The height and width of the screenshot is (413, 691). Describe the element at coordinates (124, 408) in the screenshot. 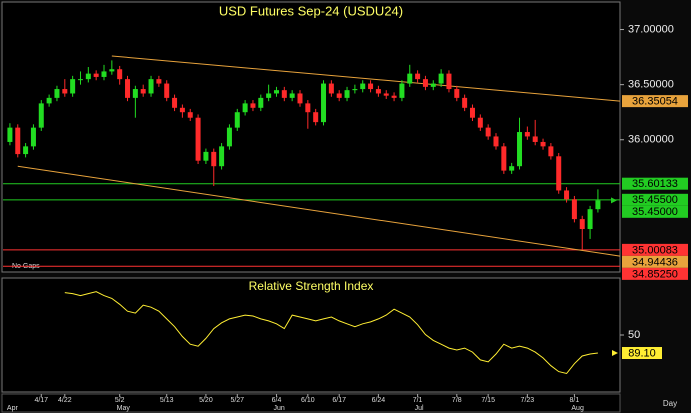

I see `month-label: May` at that location.